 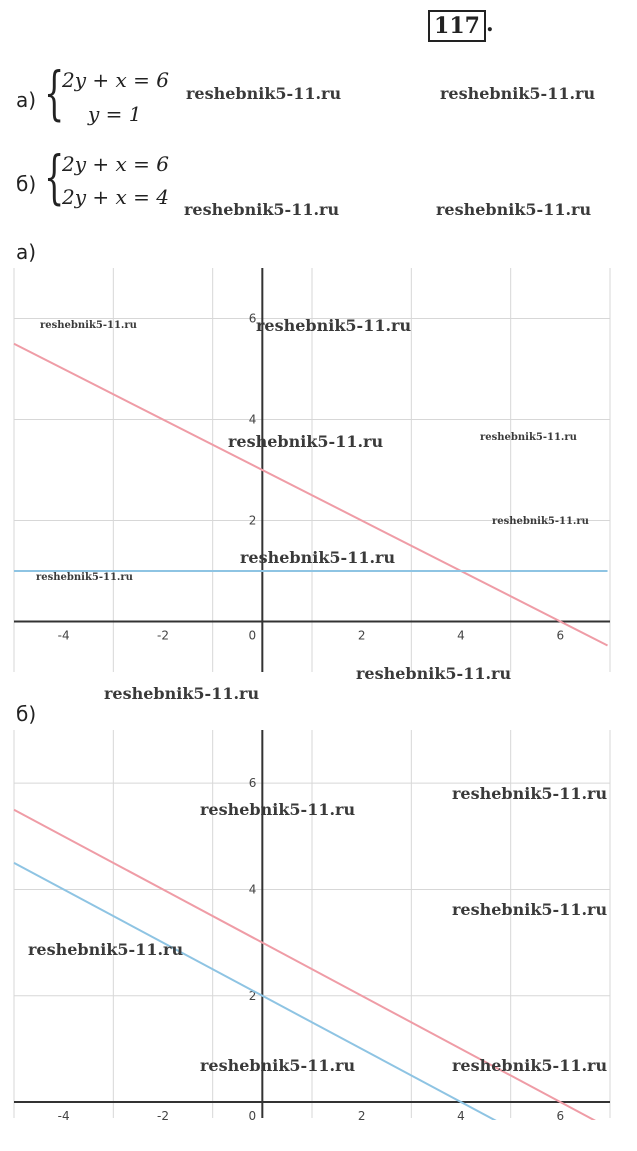 What do you see at coordinates (54, 93) in the screenshot?
I see `system-a-brace: {` at bounding box center [54, 93].